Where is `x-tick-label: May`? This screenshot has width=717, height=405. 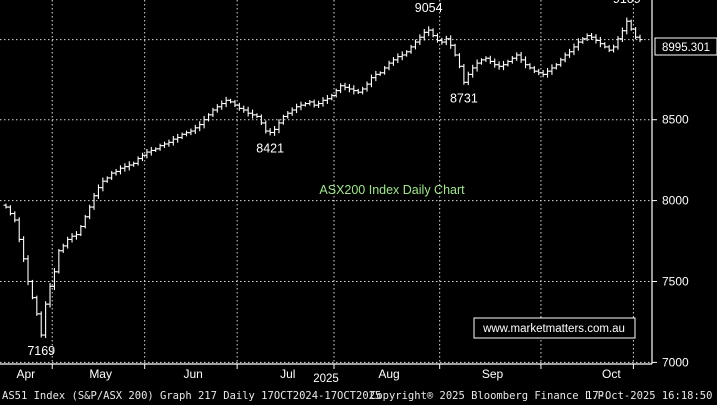 x-tick-label: May is located at coordinates (100, 374).